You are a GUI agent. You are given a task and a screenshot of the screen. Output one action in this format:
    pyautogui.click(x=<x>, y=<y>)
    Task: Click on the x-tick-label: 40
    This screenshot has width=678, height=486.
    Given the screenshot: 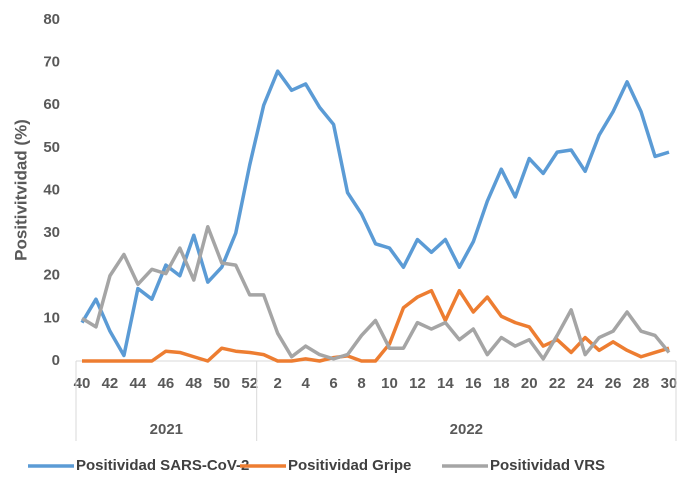 What is the action you would take?
    pyautogui.click(x=82, y=383)
    